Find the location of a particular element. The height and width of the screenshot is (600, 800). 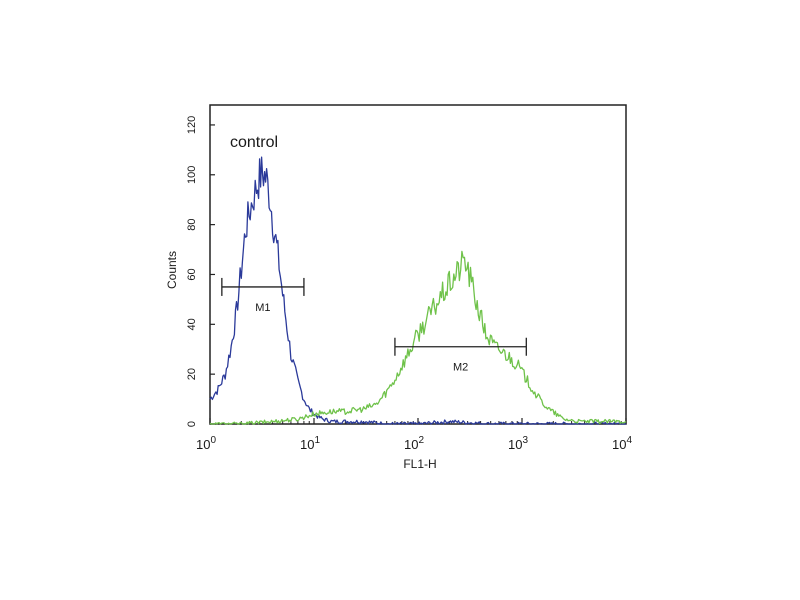

x-tick-label-0: 10⁰ is located at coordinates (206, 443).